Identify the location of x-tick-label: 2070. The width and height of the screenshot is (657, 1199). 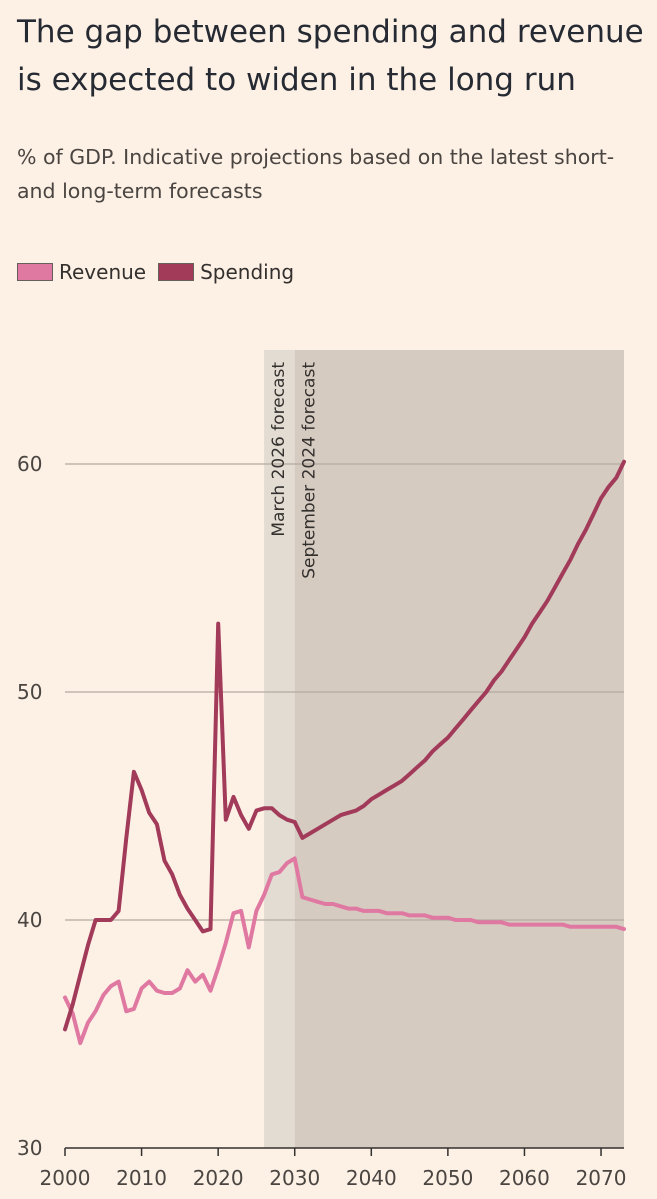
(601, 1178).